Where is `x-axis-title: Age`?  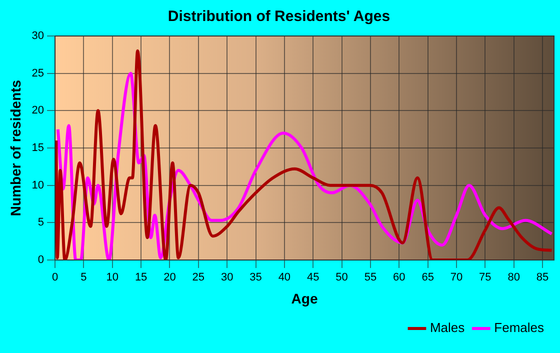
x-axis-title: Age is located at coordinates (304, 298).